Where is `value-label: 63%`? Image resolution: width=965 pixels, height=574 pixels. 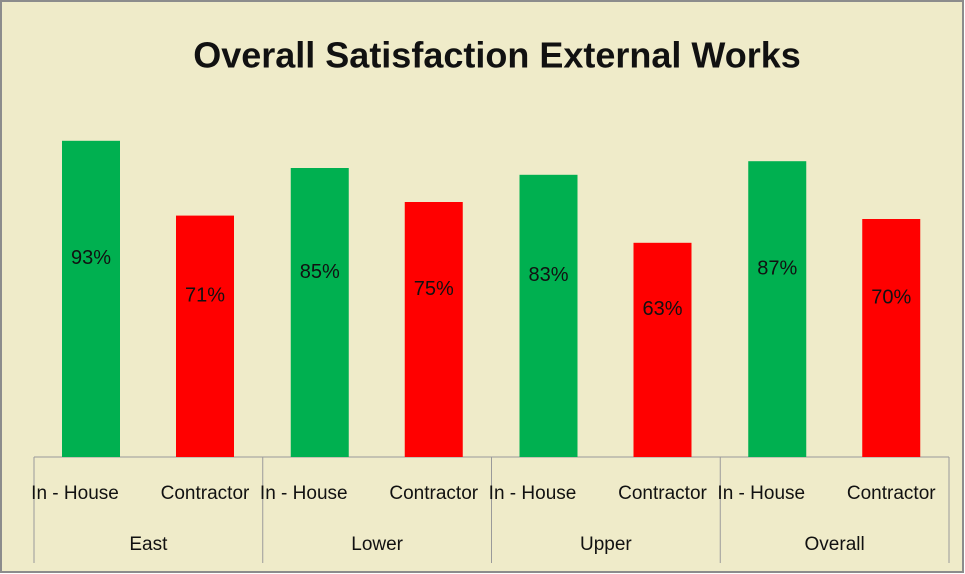
value-label: 63% is located at coordinates (662, 309).